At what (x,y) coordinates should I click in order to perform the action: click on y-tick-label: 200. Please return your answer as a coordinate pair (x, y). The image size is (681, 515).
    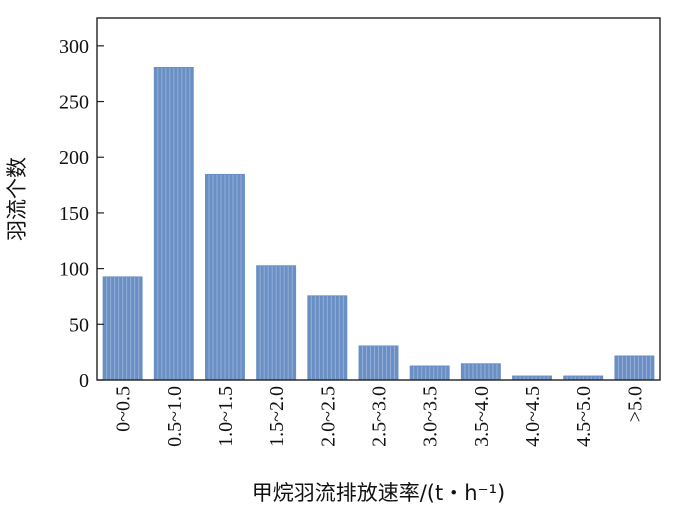
    Looking at the image, I should click on (74, 158).